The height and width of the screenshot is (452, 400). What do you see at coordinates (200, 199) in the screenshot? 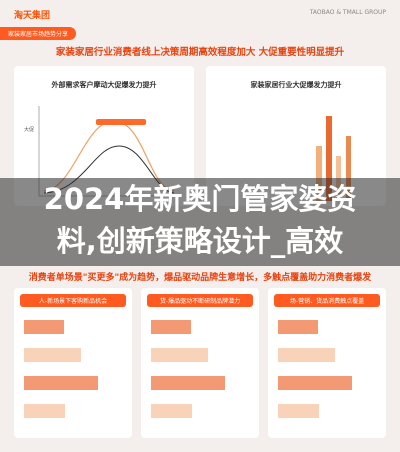
I see `overlay-line: 2024年新奥门管家婆资` at bounding box center [200, 199].